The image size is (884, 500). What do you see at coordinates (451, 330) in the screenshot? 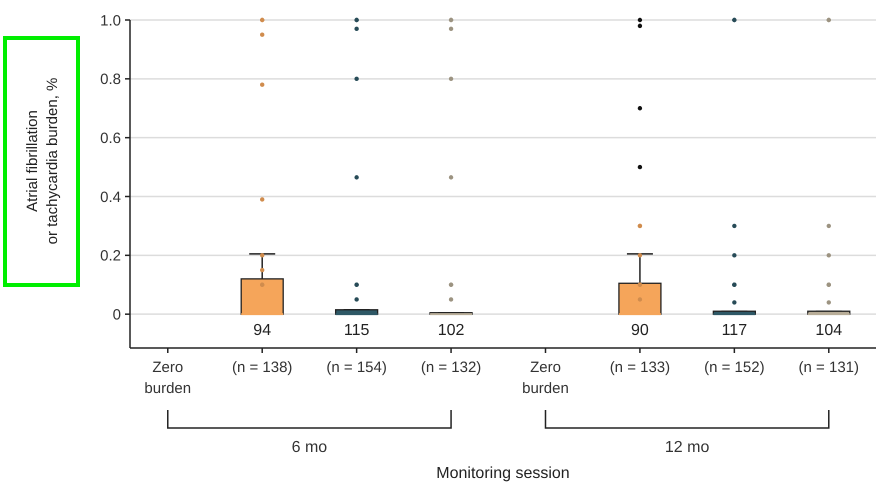
I see `annotation: 102` at bounding box center [451, 330].